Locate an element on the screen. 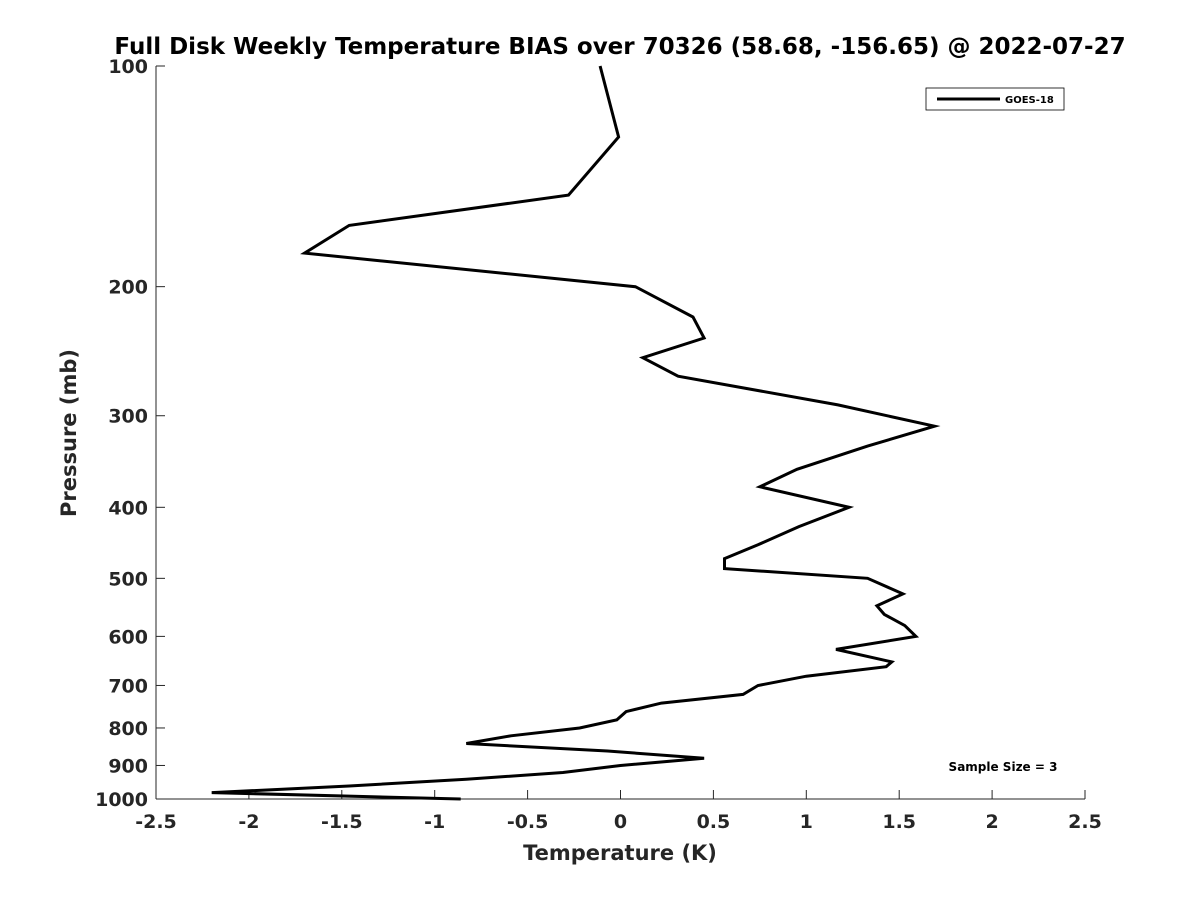 The height and width of the screenshot is (900, 1200). x-tick-label: 1.5 is located at coordinates (899, 822).